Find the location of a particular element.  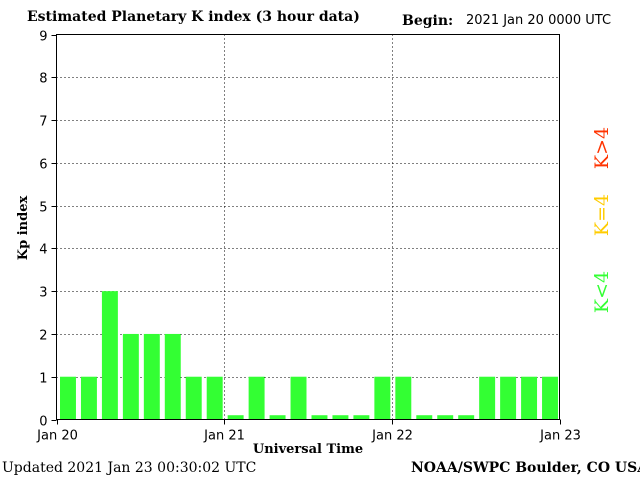

x-tick-label: Jan 21 is located at coordinates (224, 436).